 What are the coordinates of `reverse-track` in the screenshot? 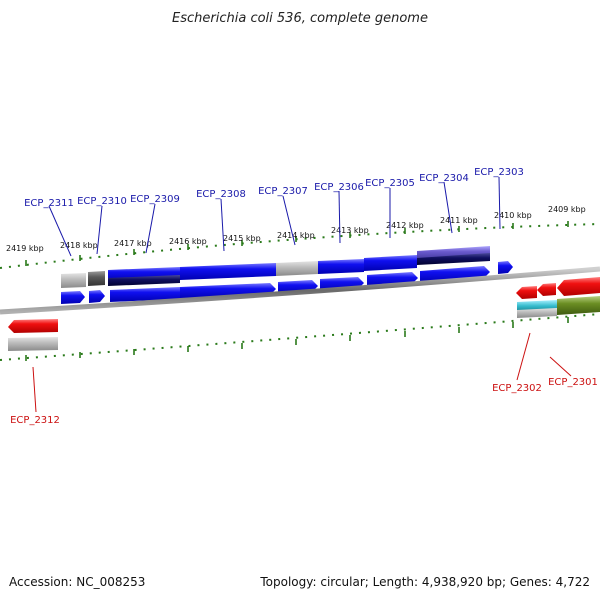 It's located at (304, 314).